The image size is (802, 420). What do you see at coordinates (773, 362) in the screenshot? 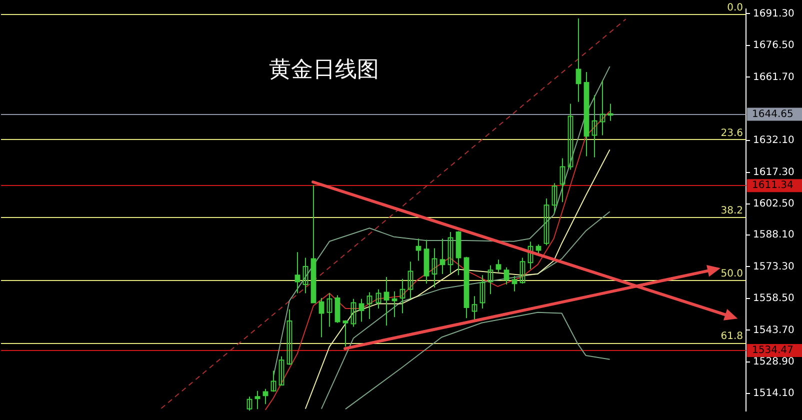
I see `y-tick-label: 1528.90` at bounding box center [773, 362].